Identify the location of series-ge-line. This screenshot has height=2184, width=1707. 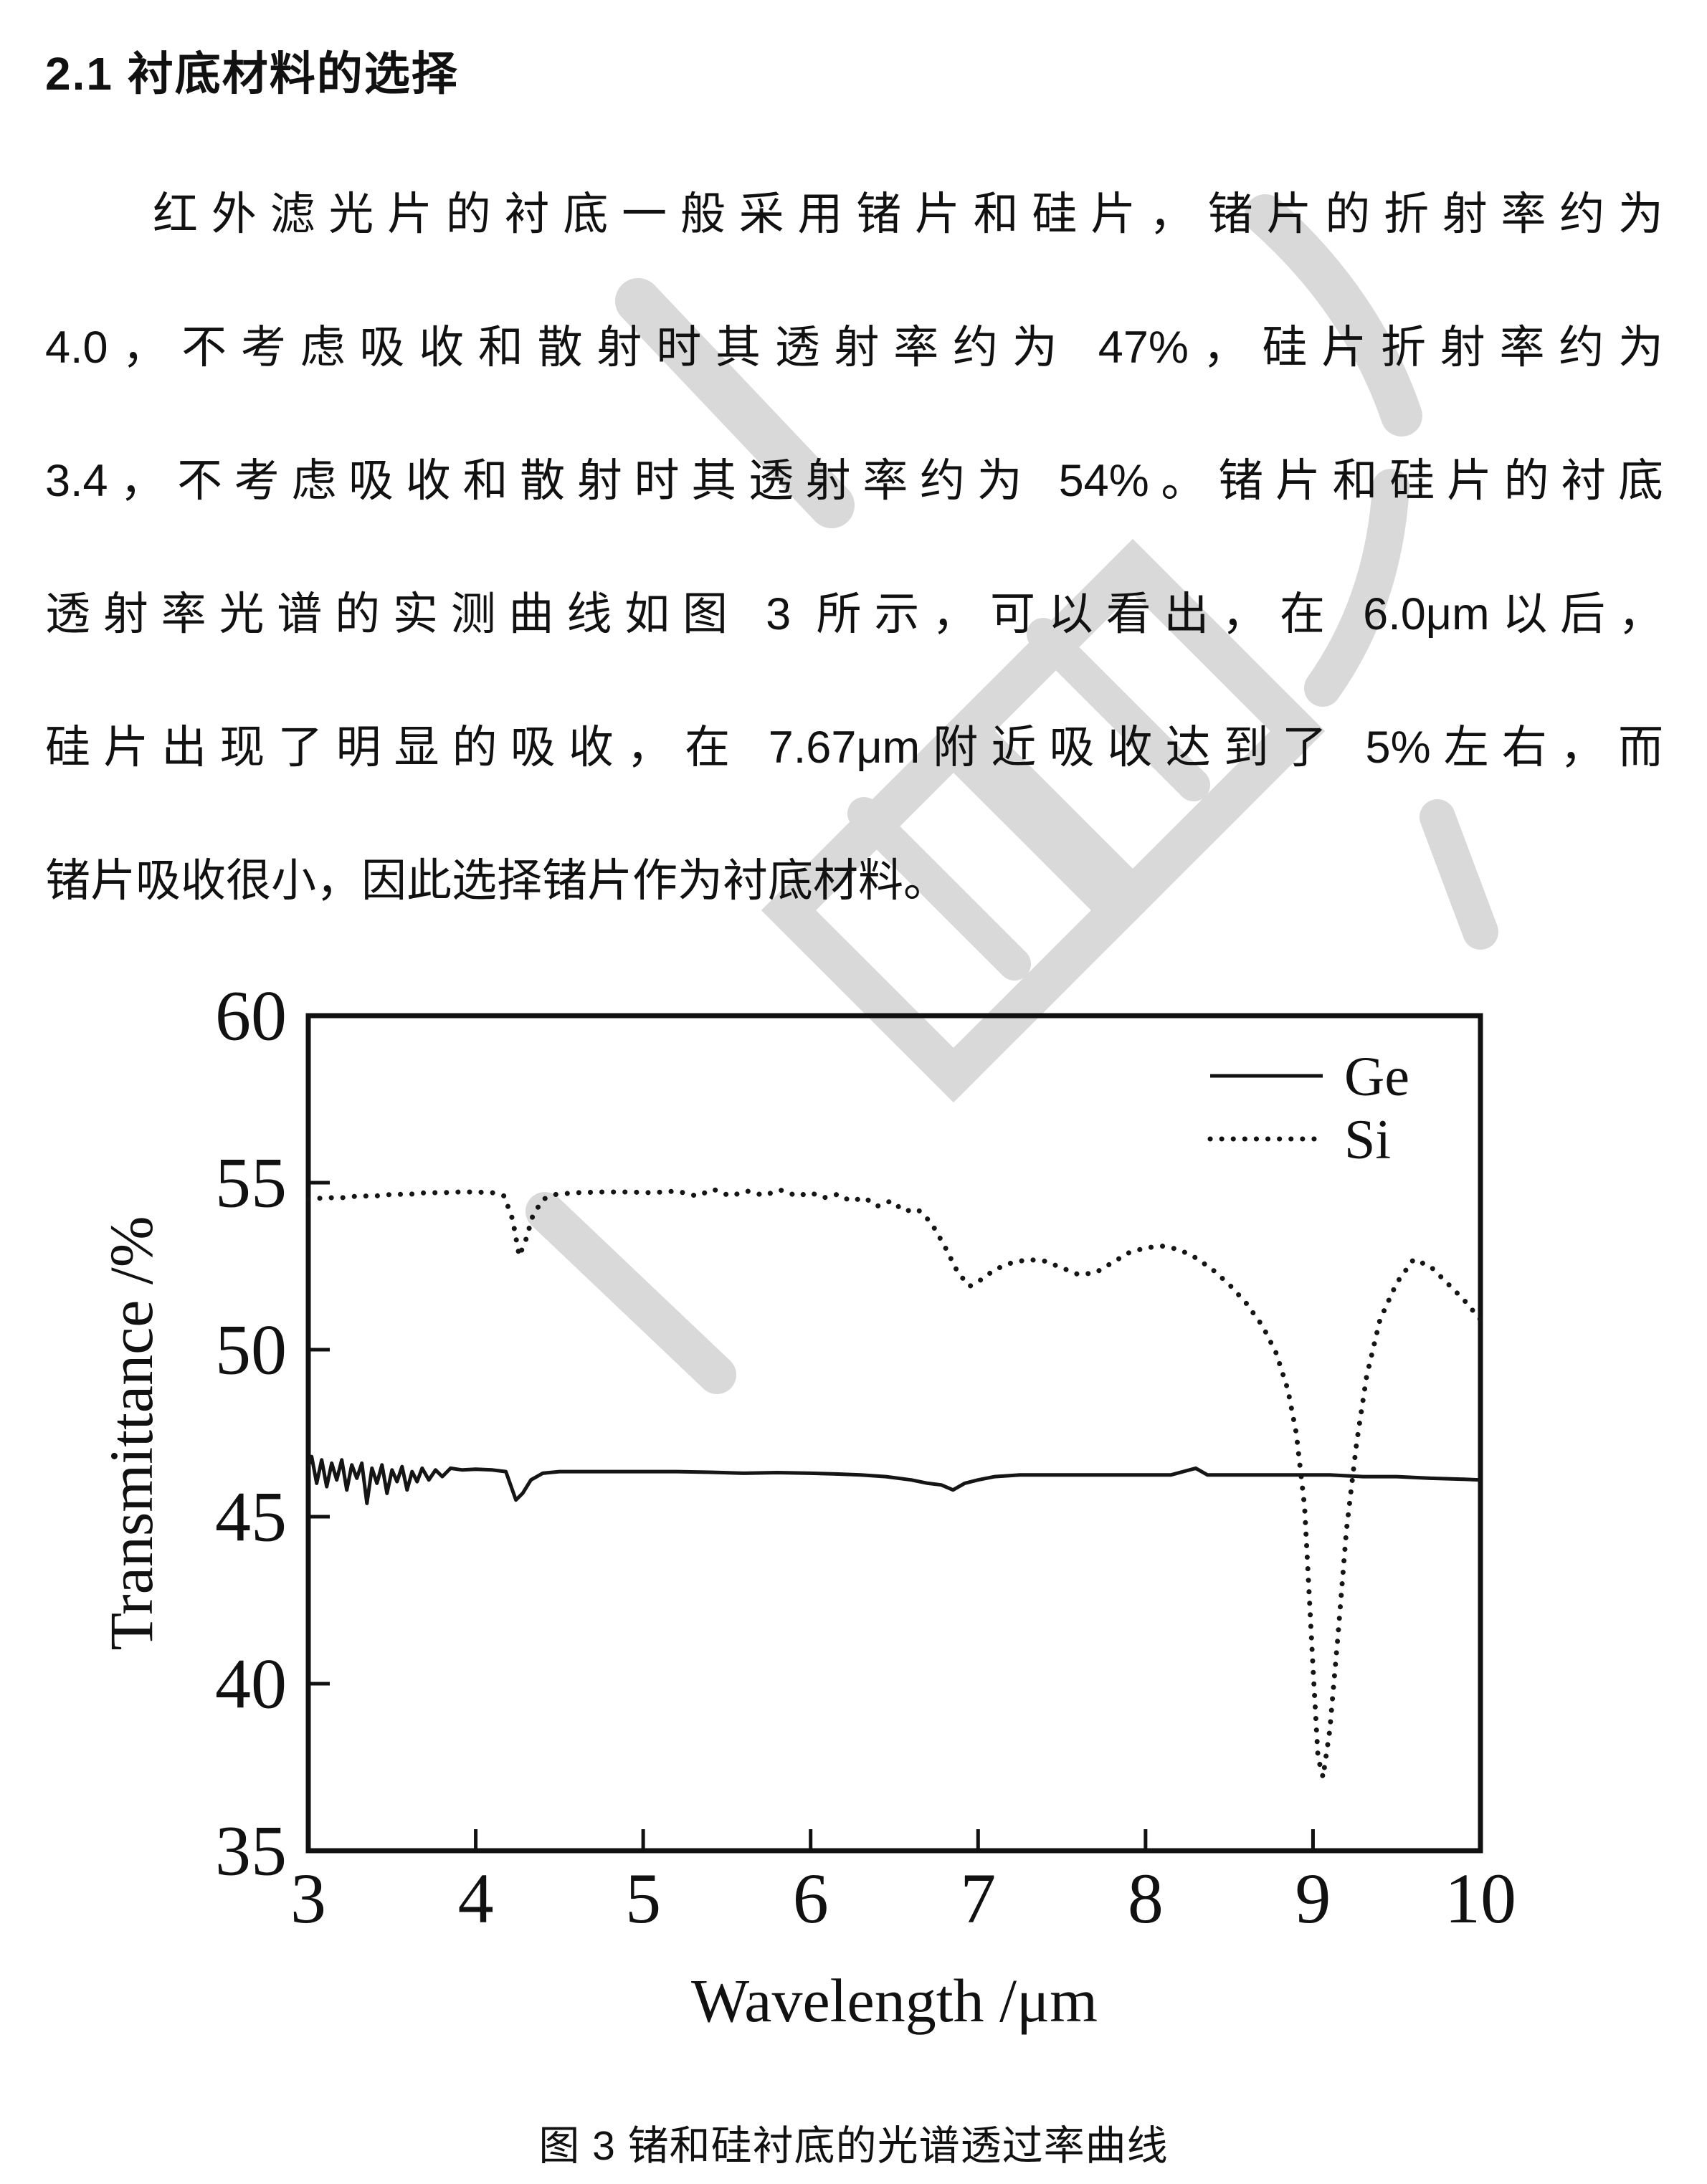
(894, 1479).